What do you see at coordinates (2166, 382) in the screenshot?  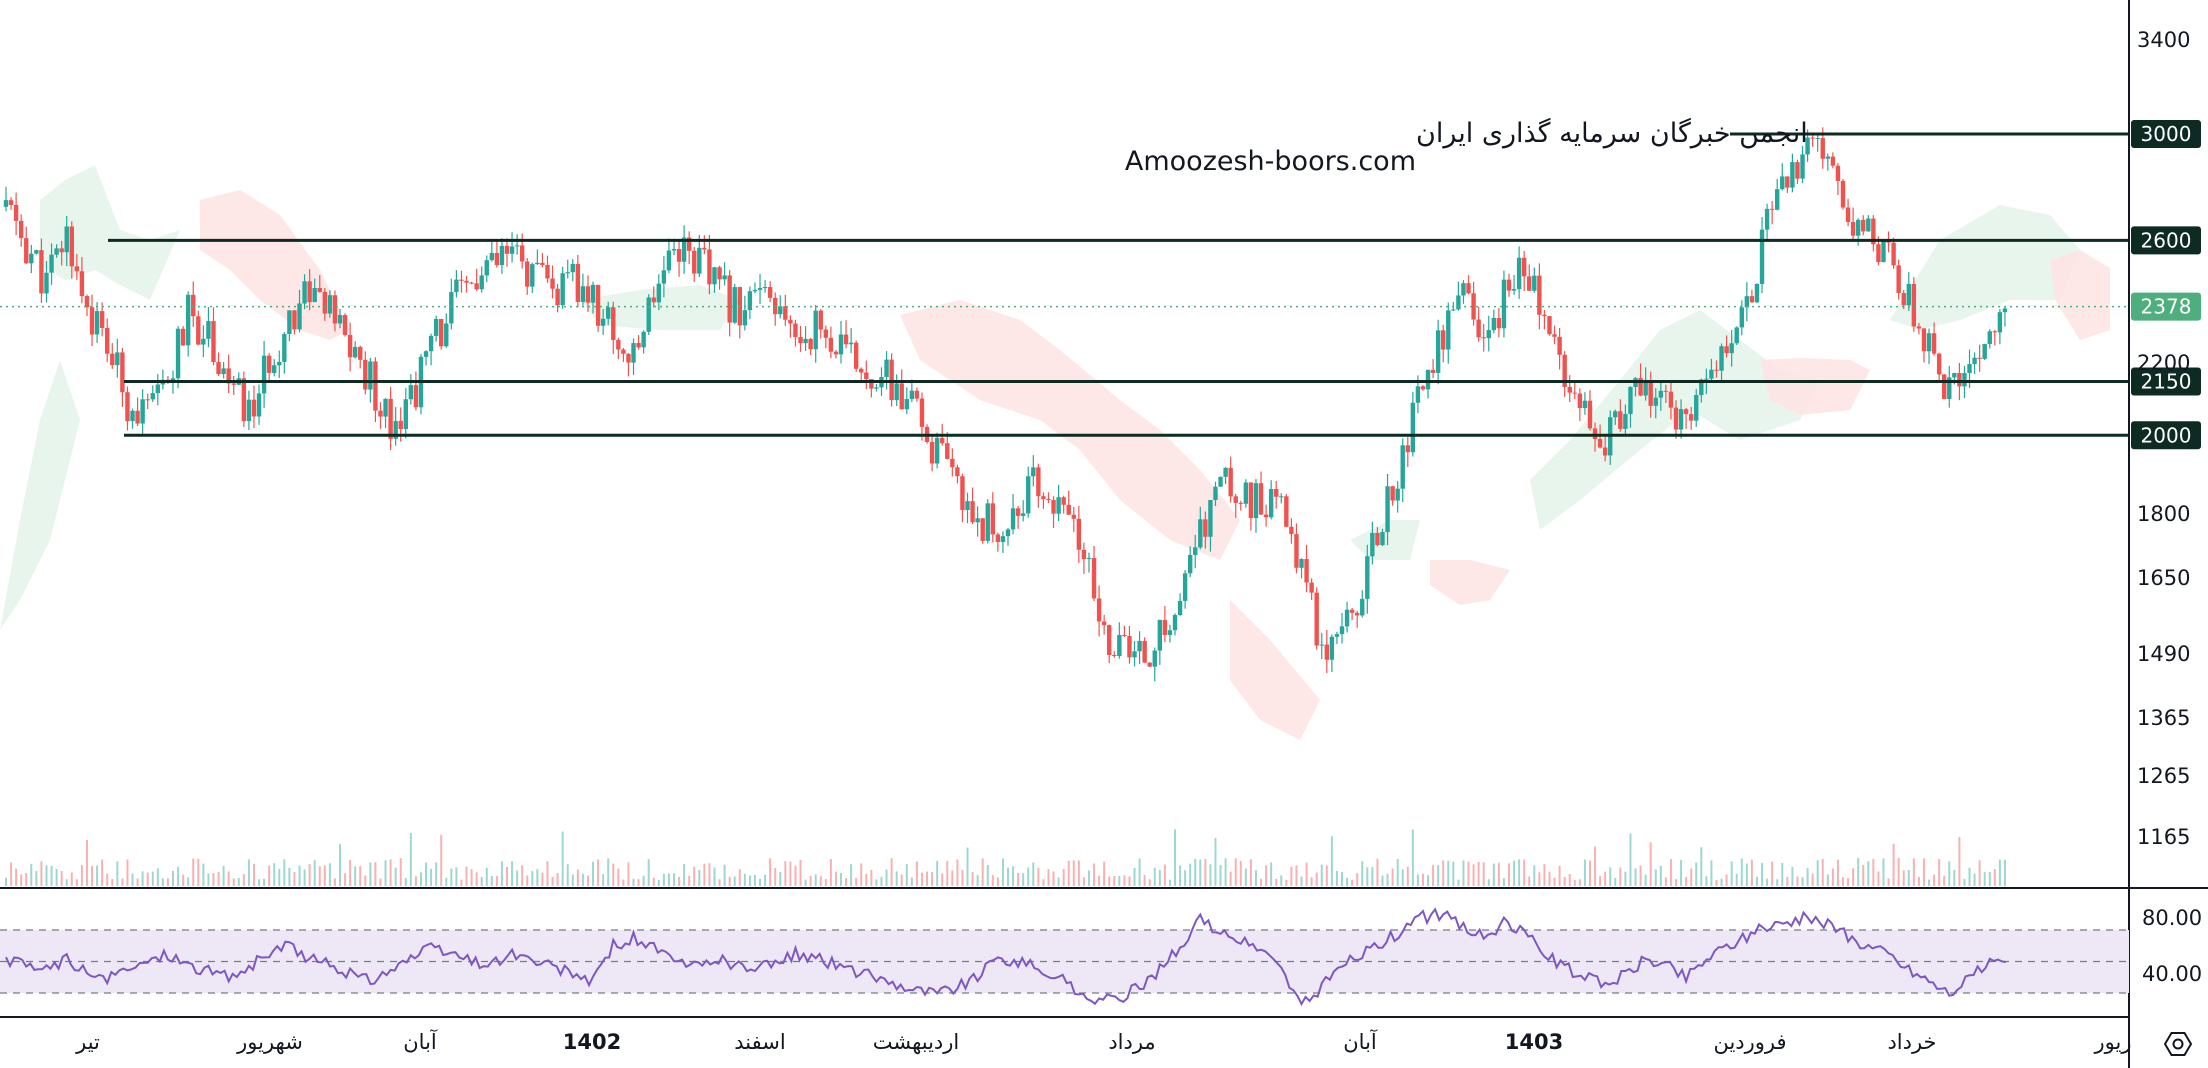 I see `level-label: 2150` at bounding box center [2166, 382].